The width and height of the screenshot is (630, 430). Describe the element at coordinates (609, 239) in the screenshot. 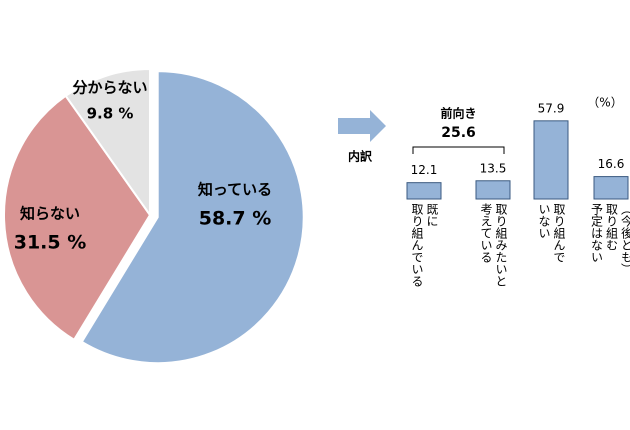

I see `bar-category: （今後とも） 取り組む 予定はない` at that location.